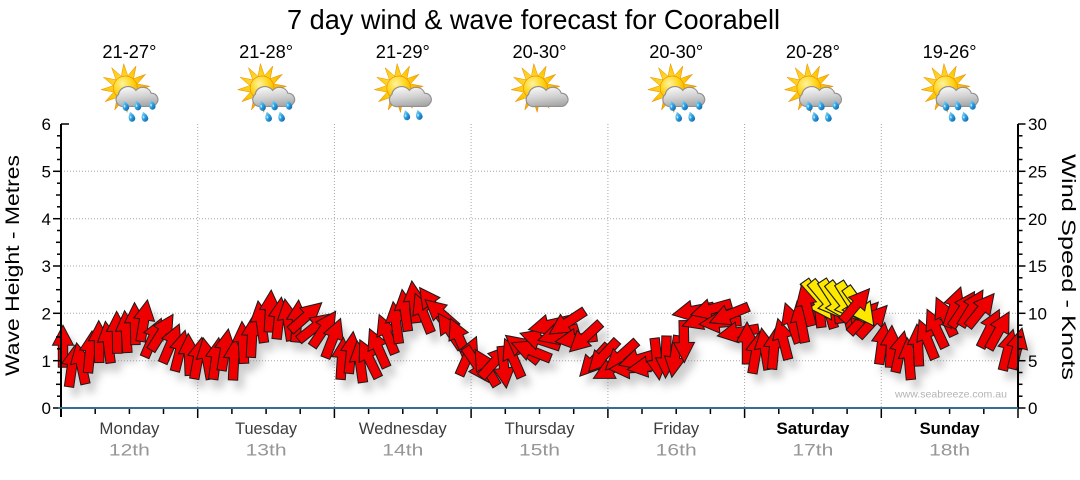 Image resolution: width=1080 pixels, height=480 pixels. Describe the element at coordinates (266, 451) in the screenshot. I see `svg-text: 13th` at that location.